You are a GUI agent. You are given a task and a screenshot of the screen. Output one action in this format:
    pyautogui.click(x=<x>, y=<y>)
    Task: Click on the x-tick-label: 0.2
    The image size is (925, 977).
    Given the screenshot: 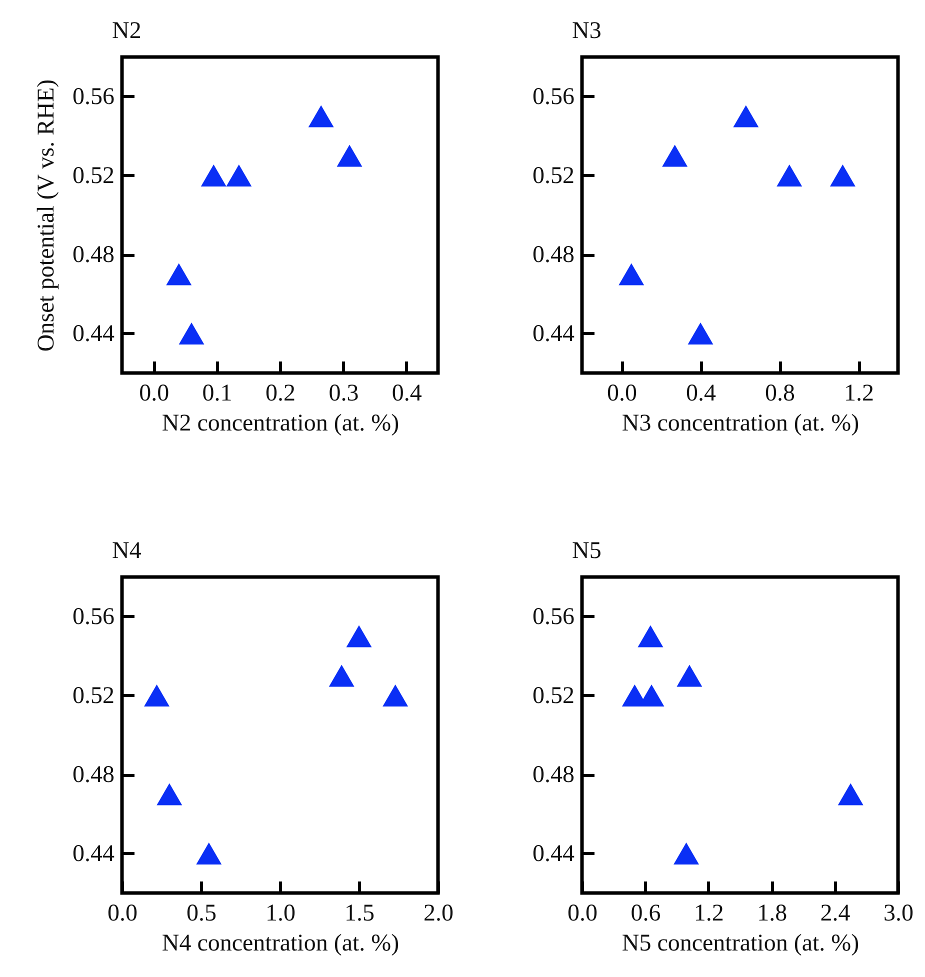 What is the action you would take?
    pyautogui.click(x=281, y=393)
    